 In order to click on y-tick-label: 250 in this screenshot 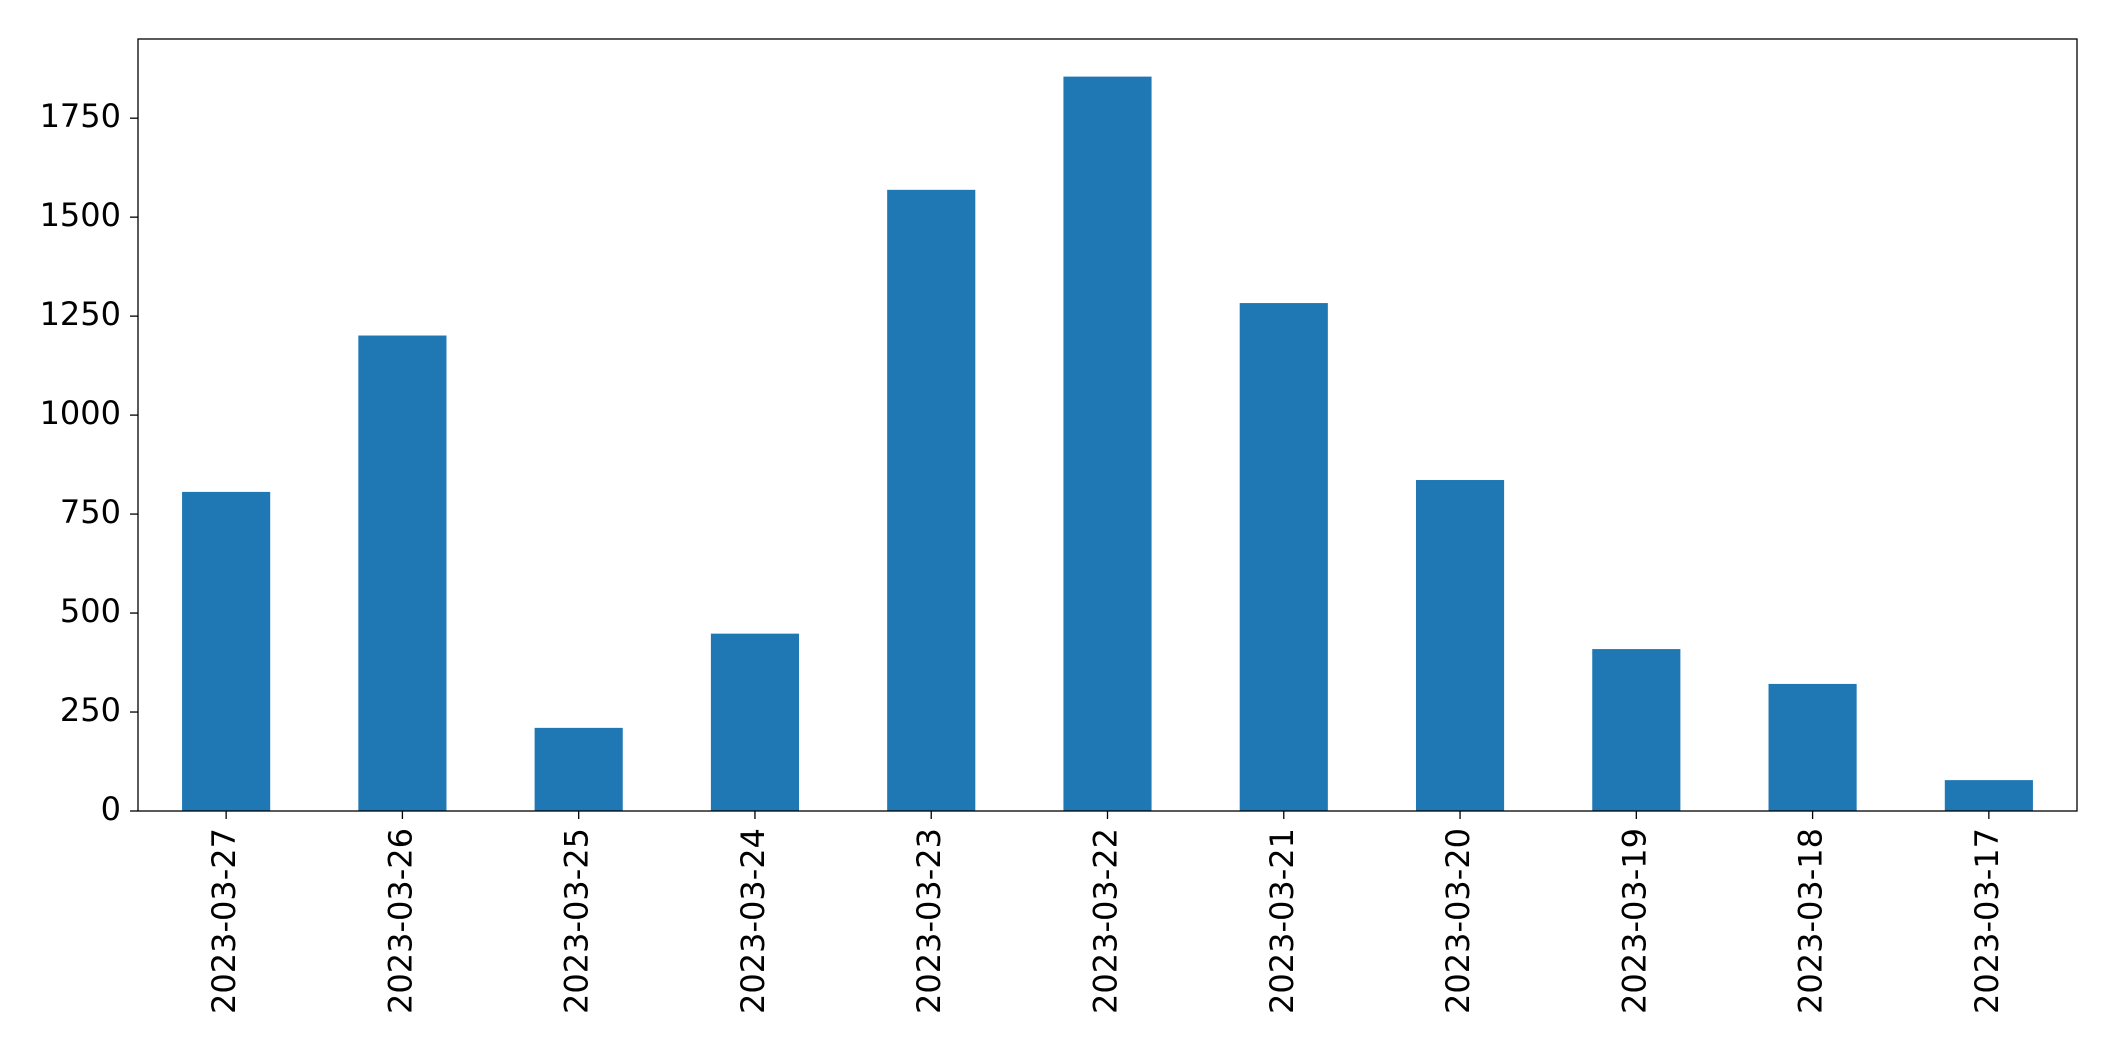, I will do `click(90, 710)`.